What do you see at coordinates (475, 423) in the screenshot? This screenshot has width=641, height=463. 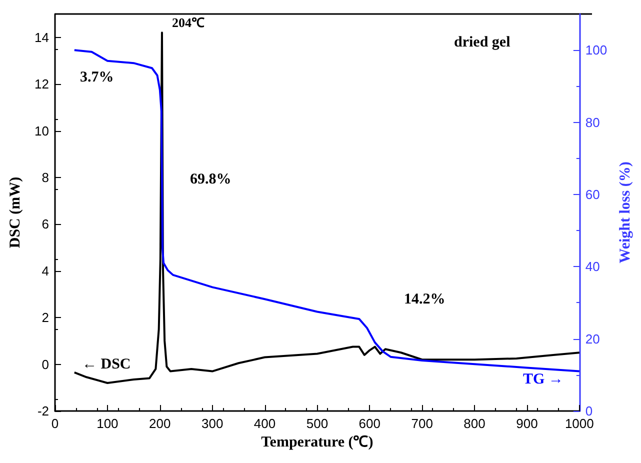 I see `x-tick-label: 800` at bounding box center [475, 423].